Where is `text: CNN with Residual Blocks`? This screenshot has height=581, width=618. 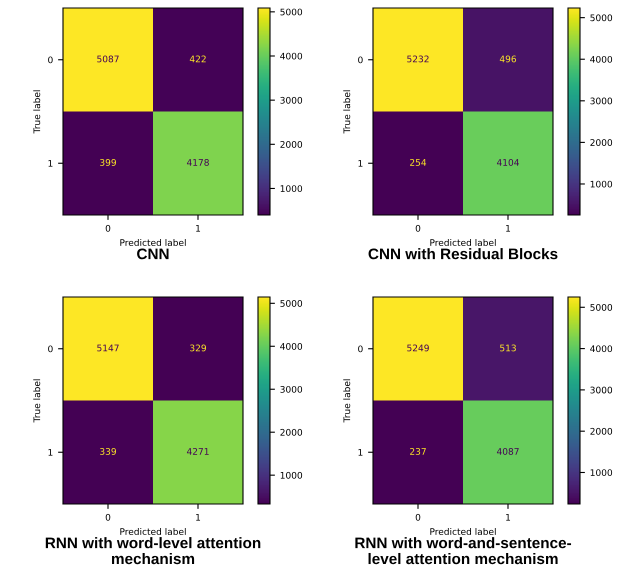
text: CNN with Residual Blocks is located at coordinates (463, 254).